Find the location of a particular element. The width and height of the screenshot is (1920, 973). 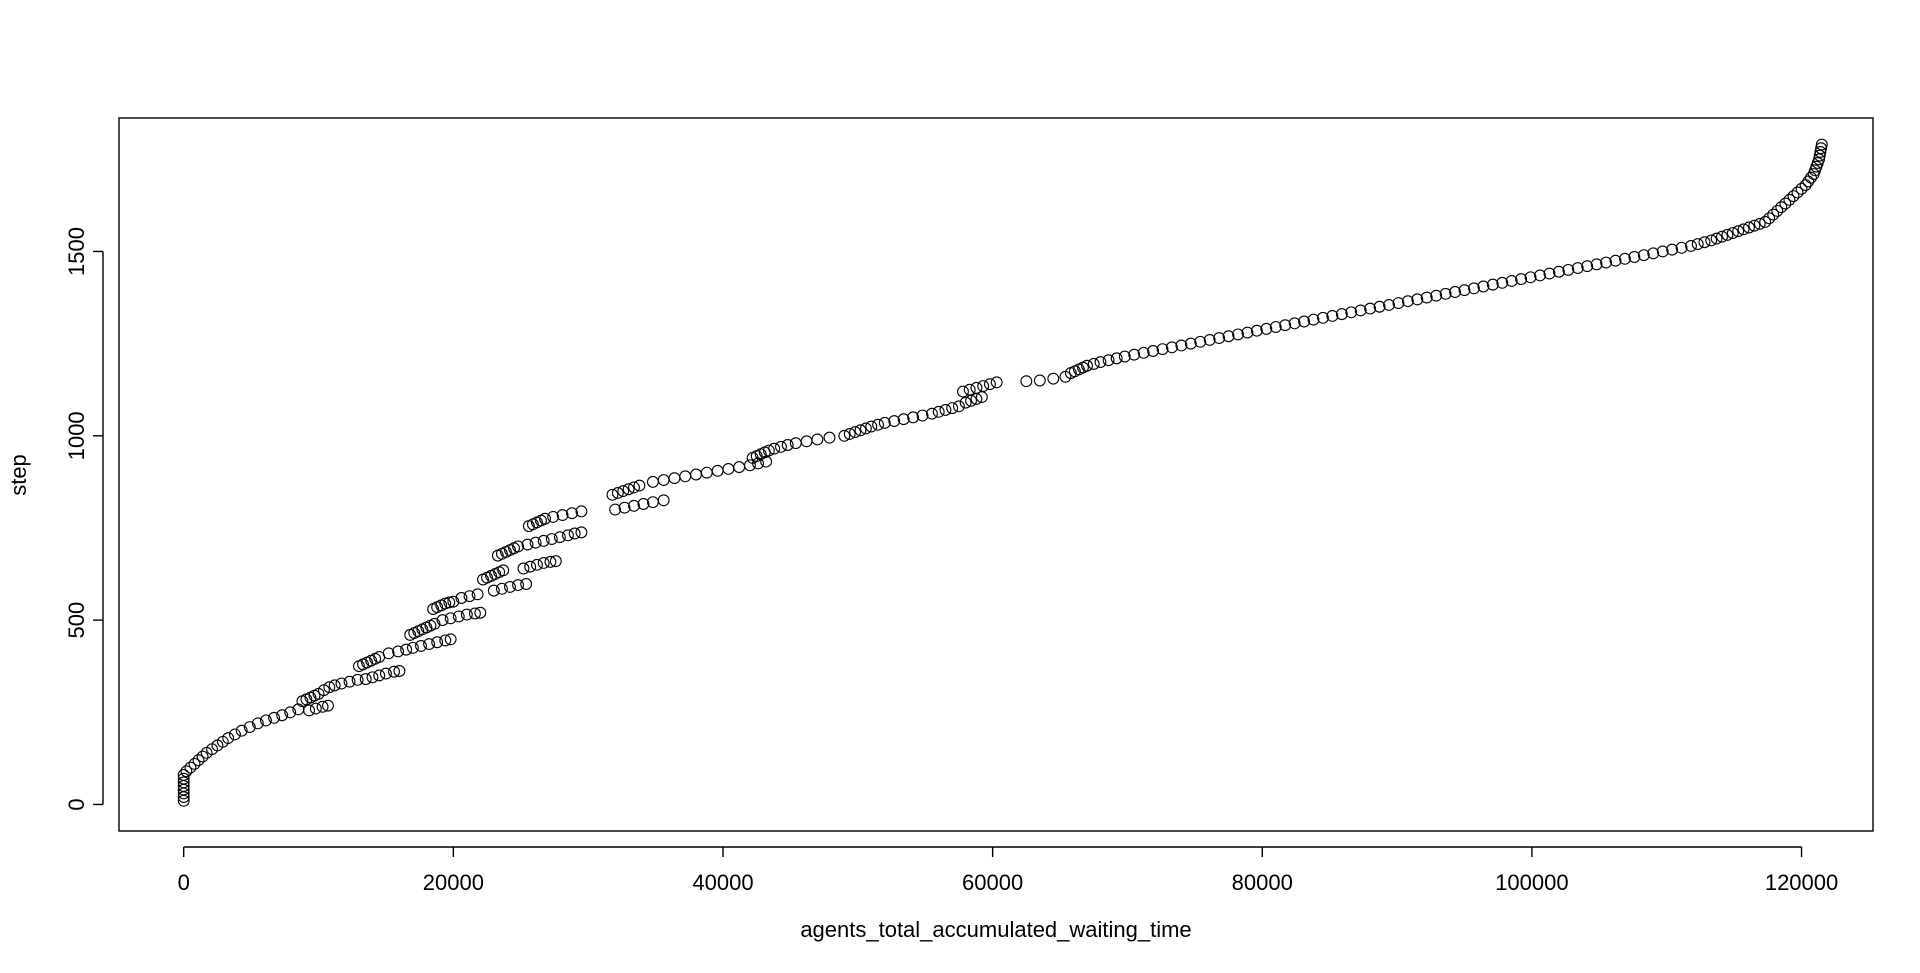

x-axis-label: agents_total_accumulated_waiting_time is located at coordinates (995, 929).